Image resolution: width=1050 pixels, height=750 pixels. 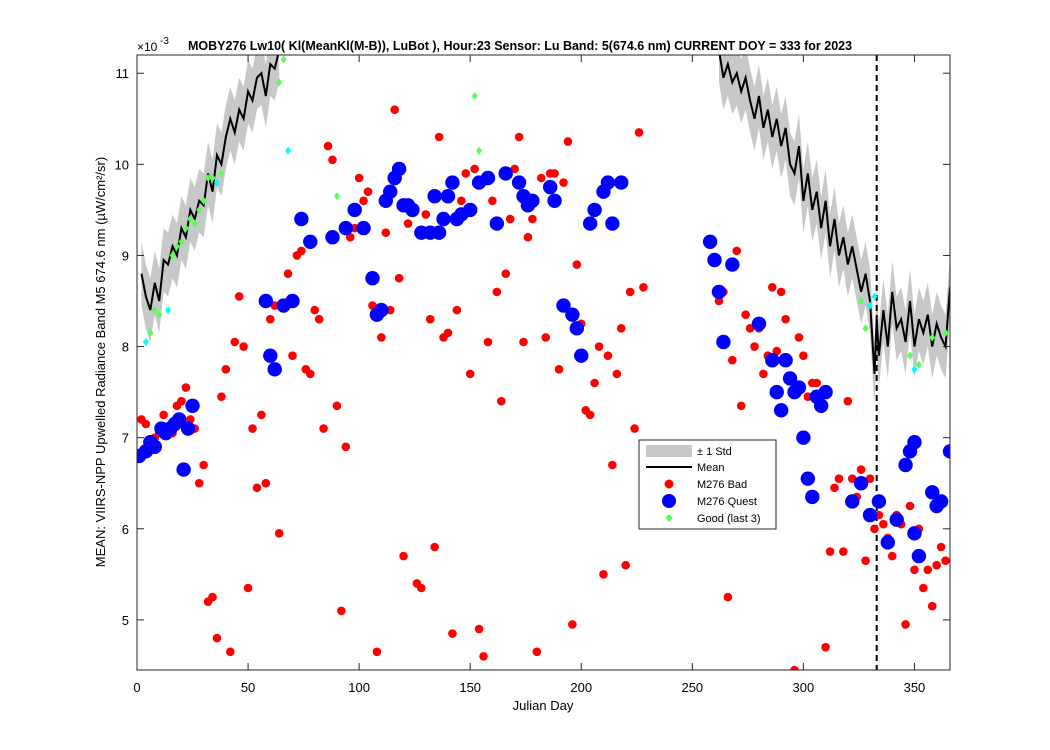 What do you see at coordinates (714, 452) in the screenshot?
I see `legend-entry-std: ± 1 Std` at bounding box center [714, 452].